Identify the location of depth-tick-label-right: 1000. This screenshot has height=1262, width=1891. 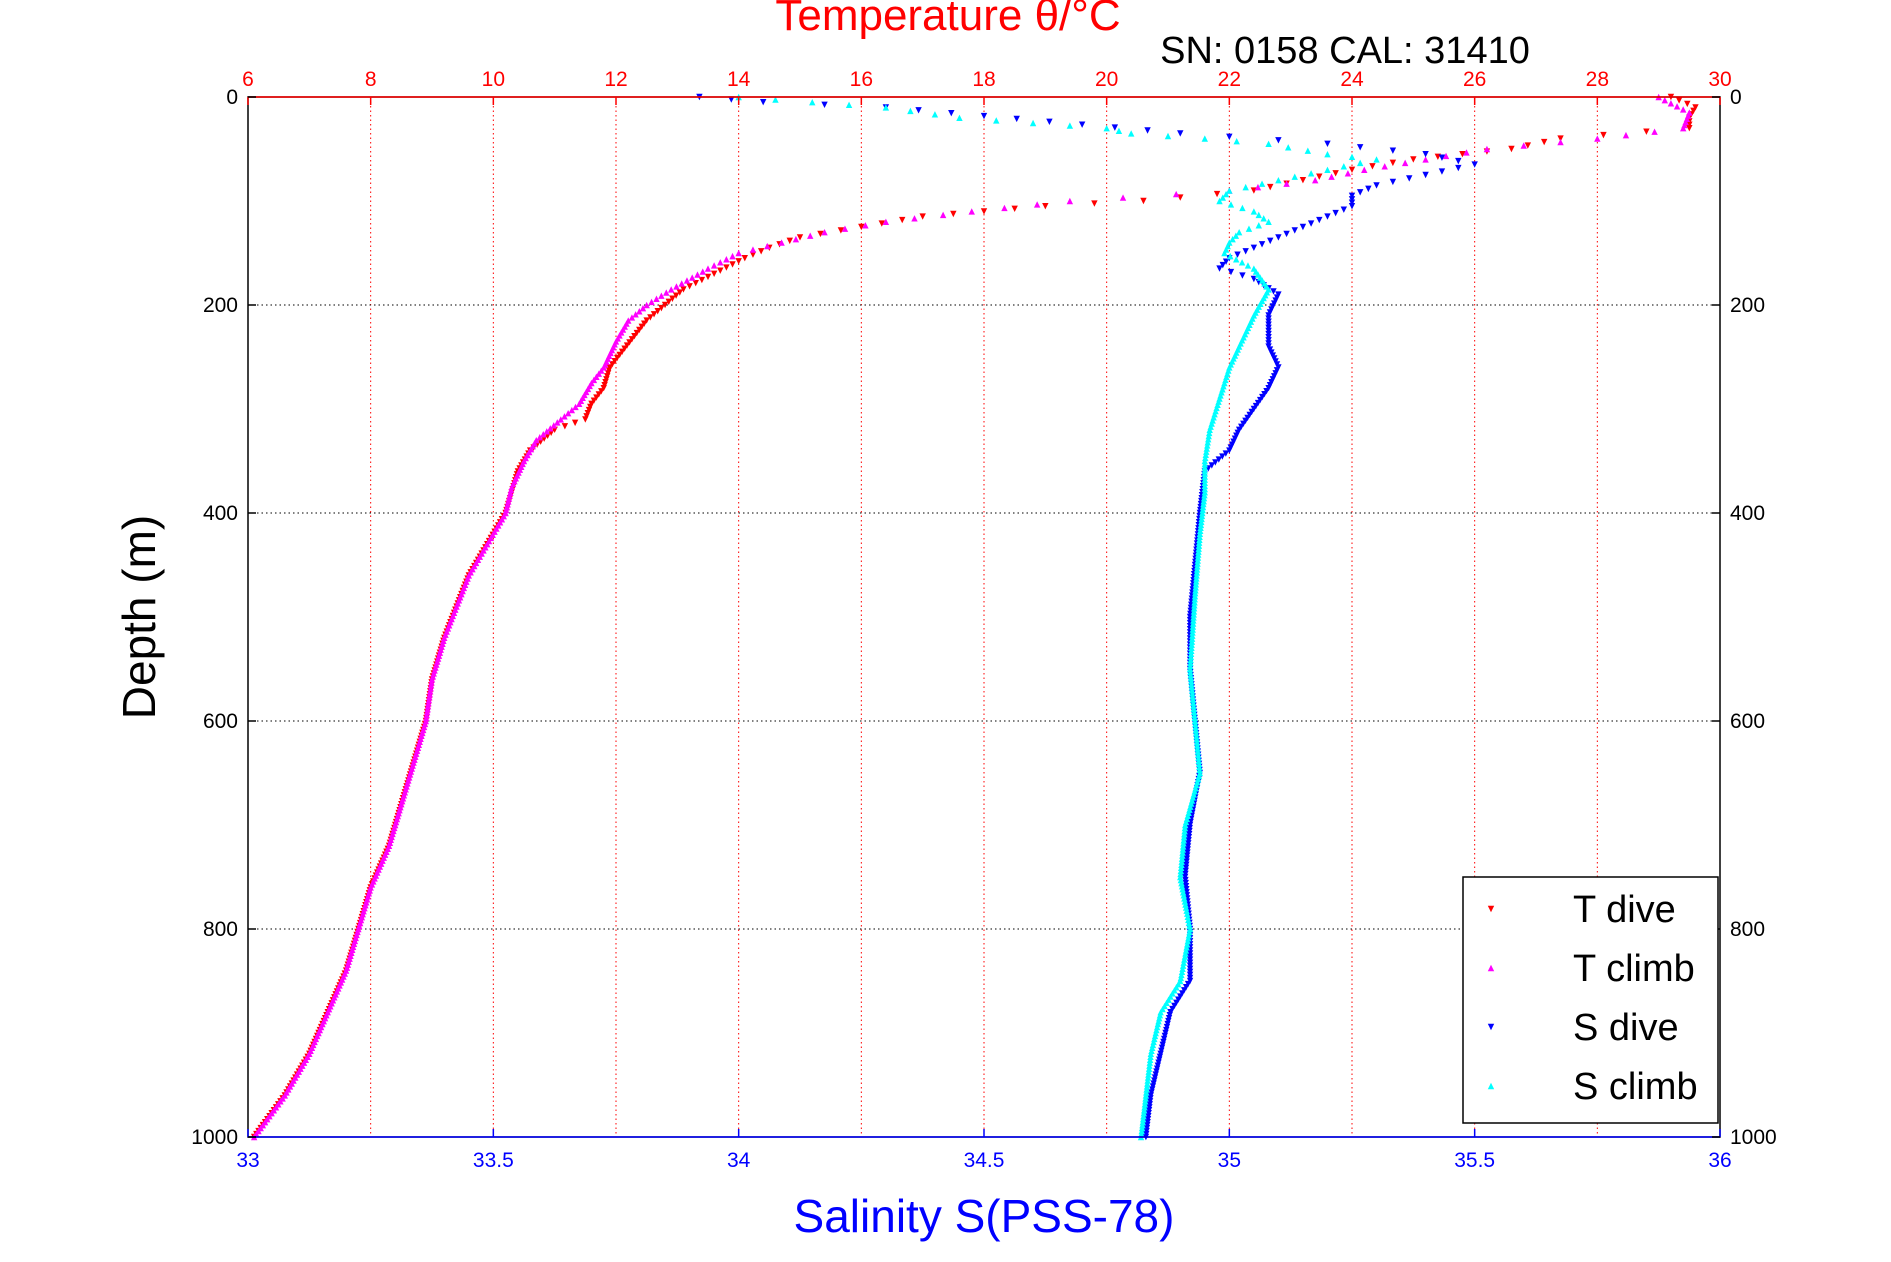
(1753, 1137).